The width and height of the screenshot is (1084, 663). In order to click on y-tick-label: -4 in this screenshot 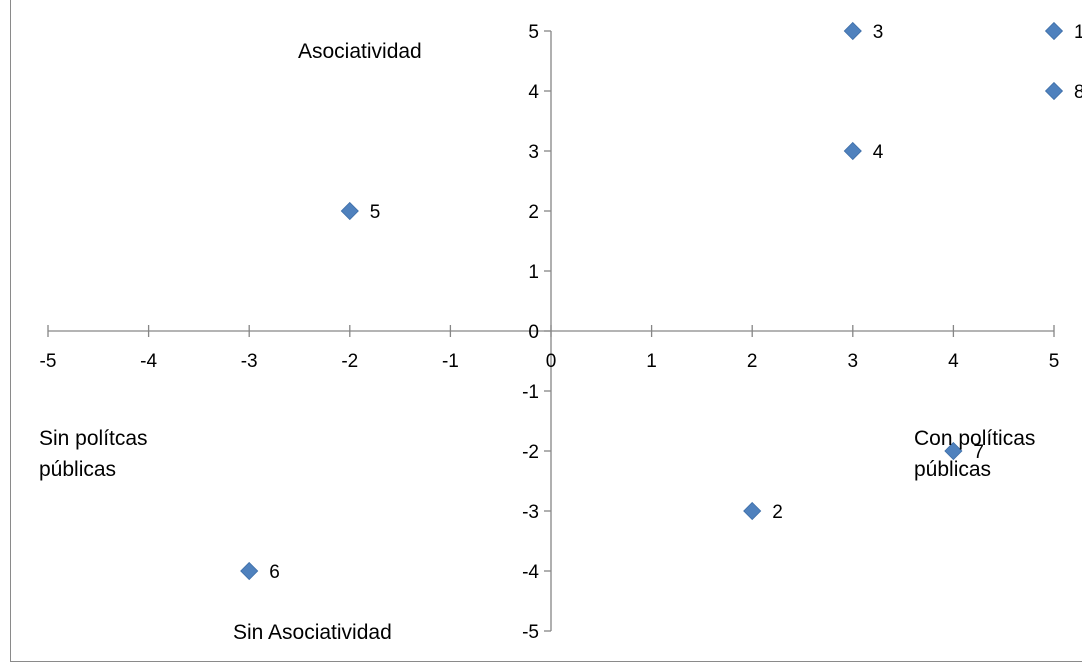, I will do `click(530, 572)`.